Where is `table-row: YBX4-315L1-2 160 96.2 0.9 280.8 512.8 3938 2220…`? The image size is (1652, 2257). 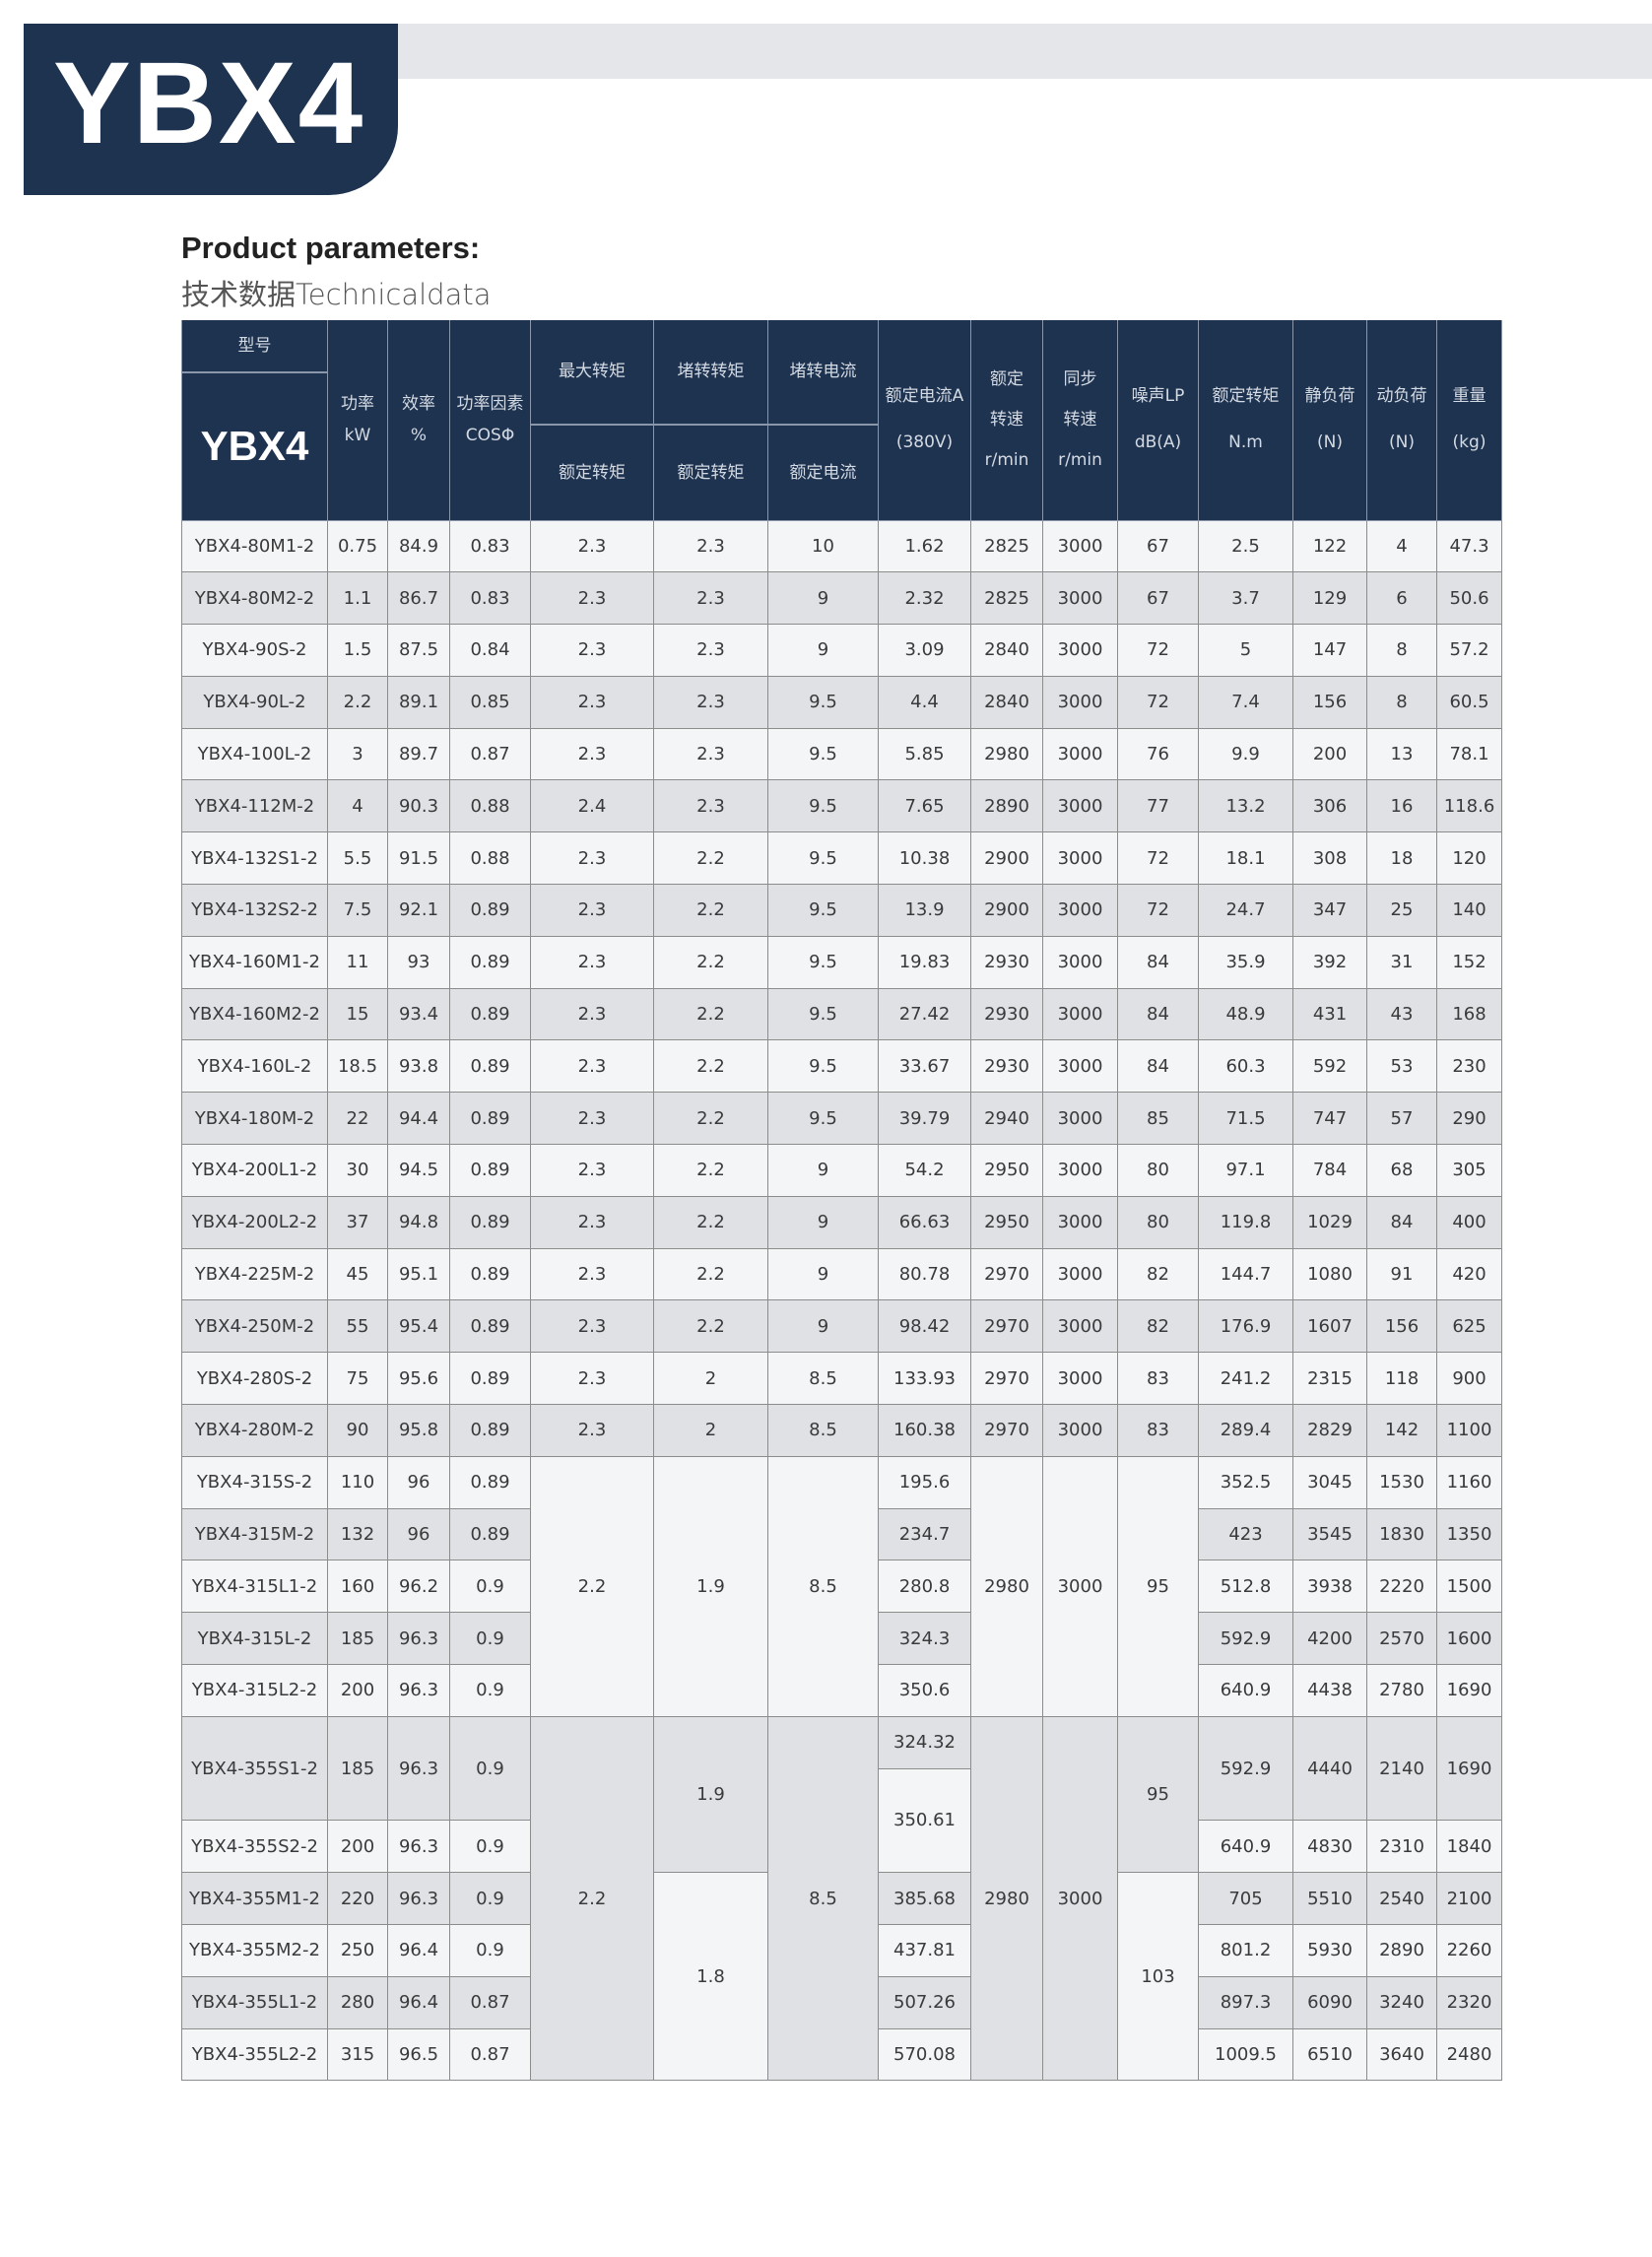 table-row: YBX4-315L1-2 160 96.2 0.9 280.8 512.8 3938 2220… is located at coordinates (841, 1587).